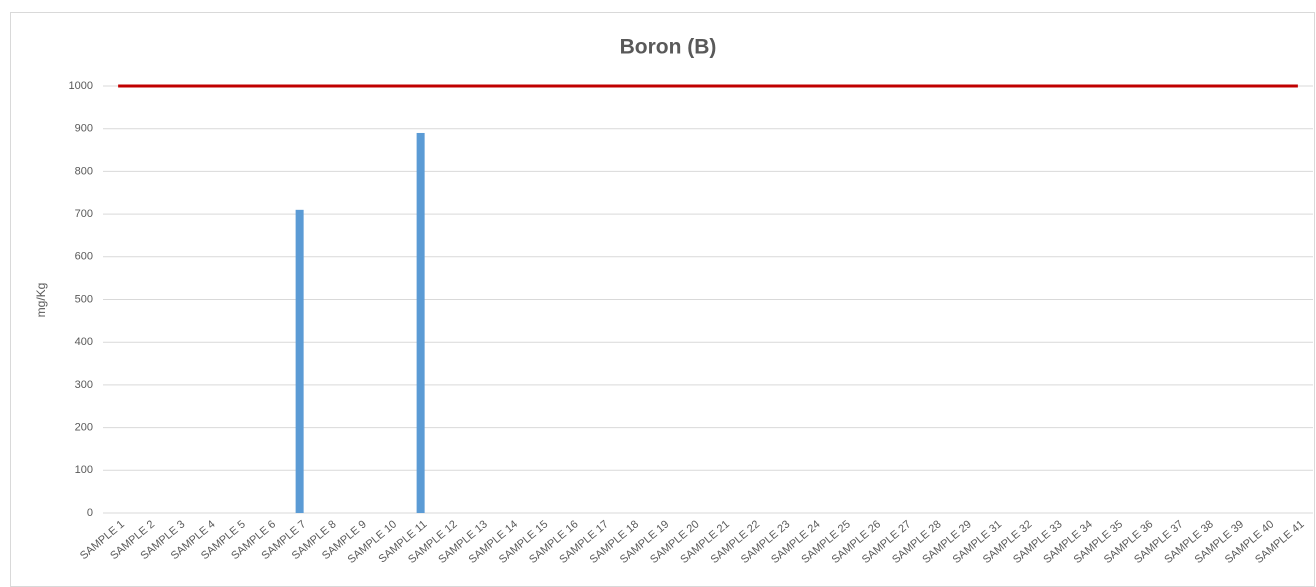 The image size is (1316, 587). What do you see at coordinates (84, 428) in the screenshot?
I see `y-tick-label: 200` at bounding box center [84, 428].